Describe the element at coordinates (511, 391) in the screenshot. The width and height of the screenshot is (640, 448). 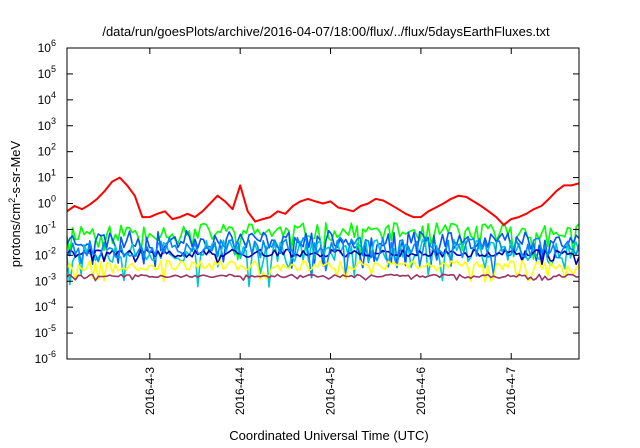
I see `x-tick-label: 2016-4-7` at that location.